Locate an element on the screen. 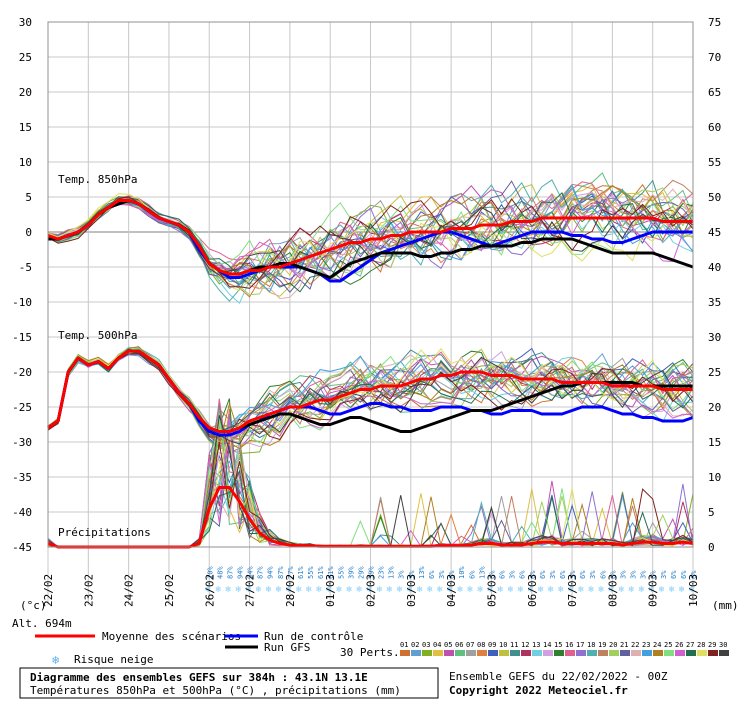 Image resolution: width=740 pixels, height=704 pixels. y-left-unit: (°c) is located at coordinates (33, 605).